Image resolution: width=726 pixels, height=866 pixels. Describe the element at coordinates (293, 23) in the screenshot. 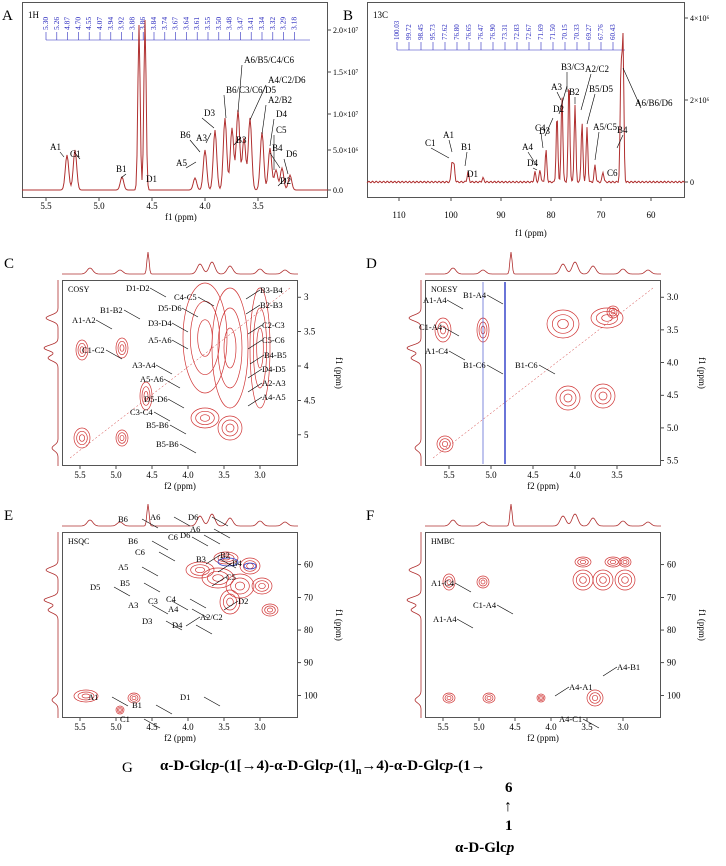

I see `peak-list-item: 3.18` at that location.